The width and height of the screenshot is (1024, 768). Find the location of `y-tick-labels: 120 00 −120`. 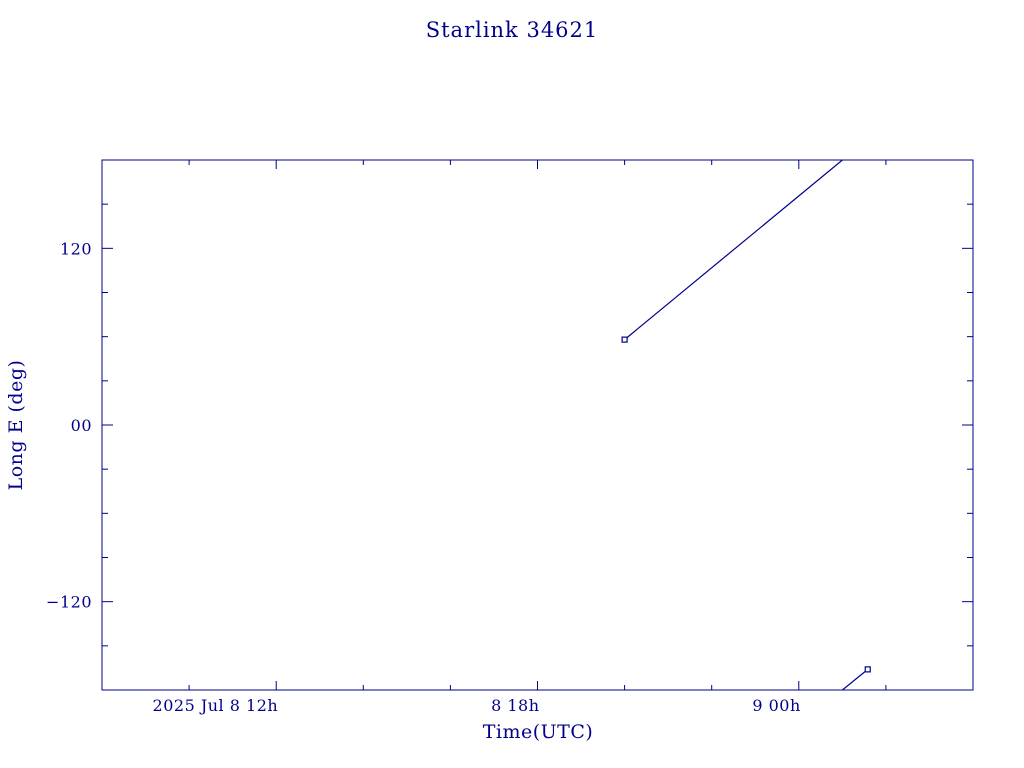

y-tick-labels: 120 00 −120 is located at coordinates (69, 425).